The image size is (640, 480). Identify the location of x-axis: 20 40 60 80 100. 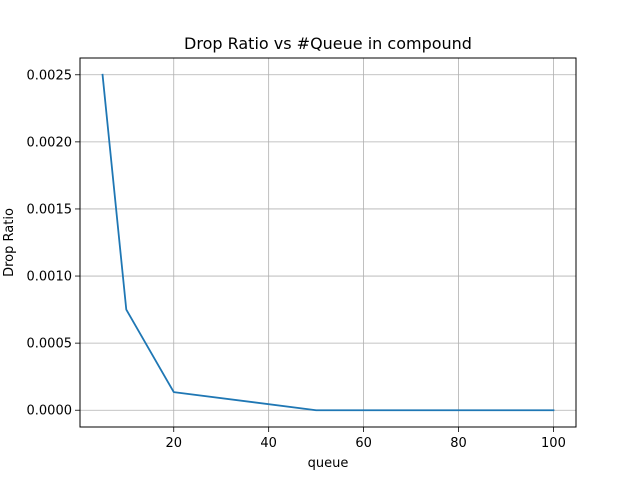
(365, 439).